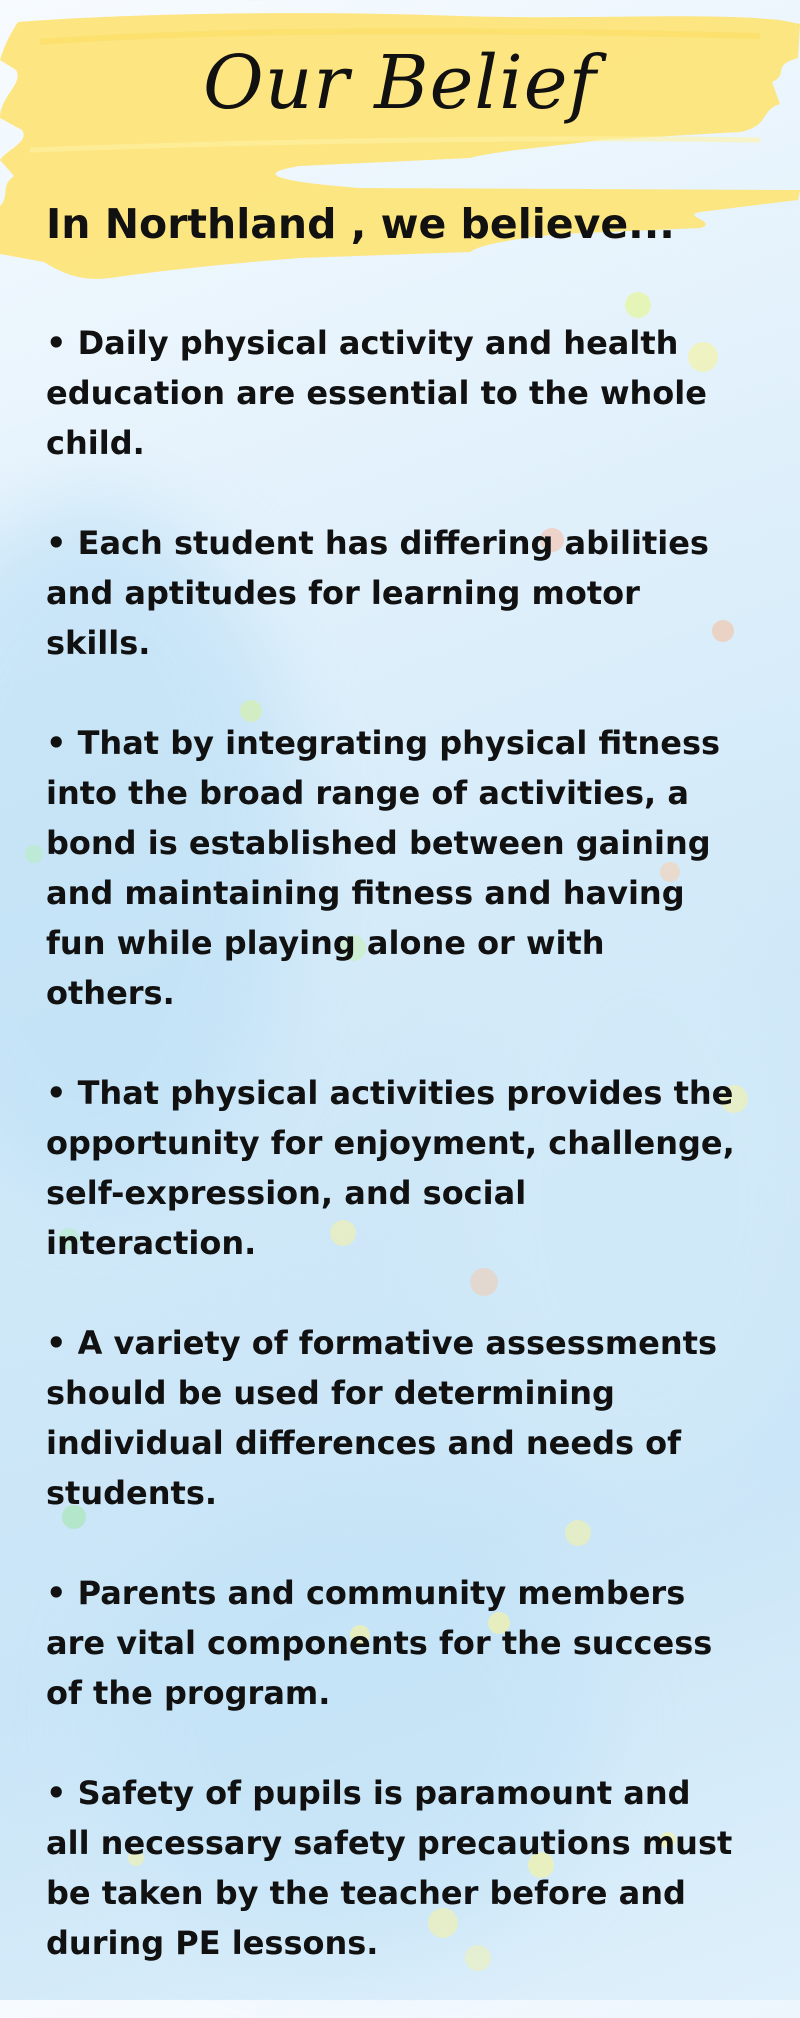 The image size is (800, 2018). What do you see at coordinates (400, 83) in the screenshot?
I see `page-title: Our Belief` at bounding box center [400, 83].